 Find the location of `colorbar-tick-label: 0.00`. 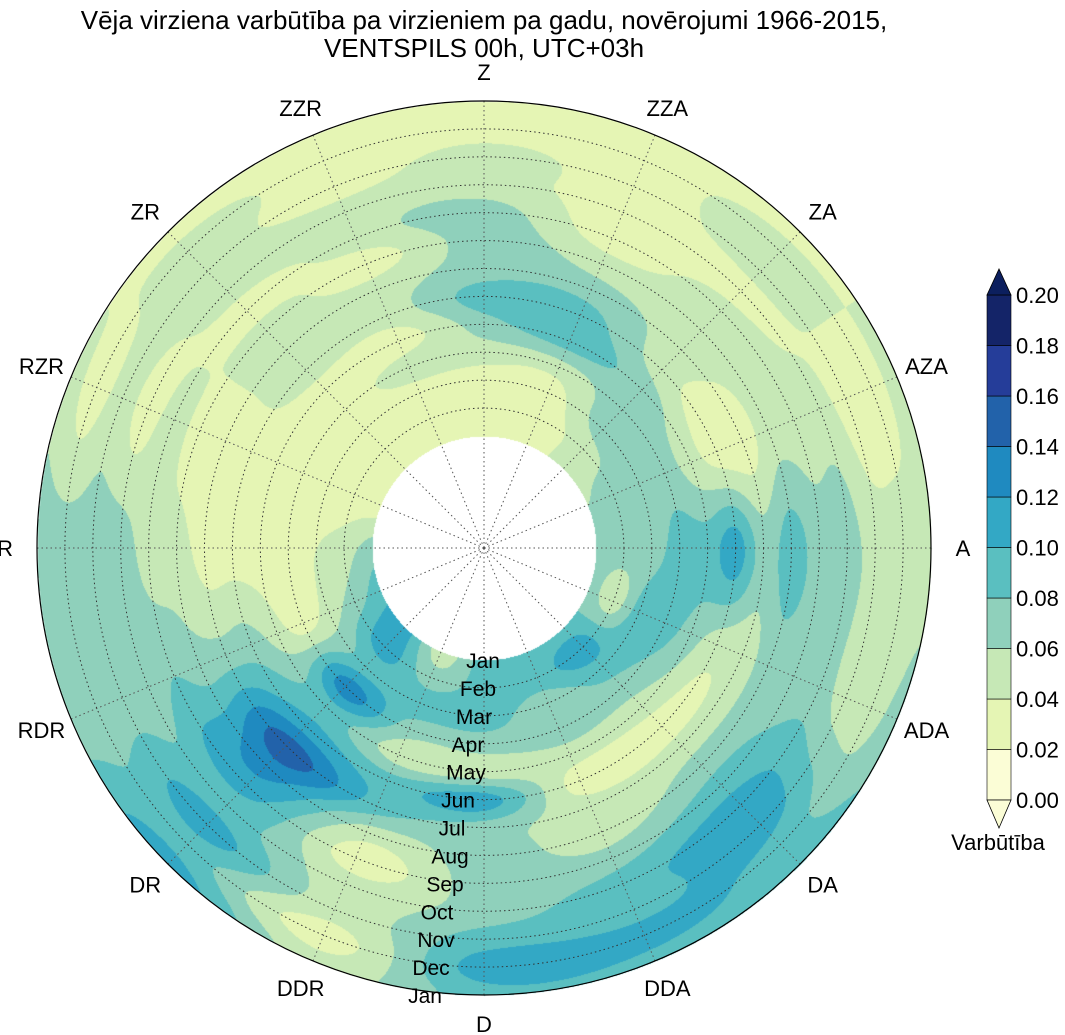

colorbar-tick-label: 0.00 is located at coordinates (1037, 800).